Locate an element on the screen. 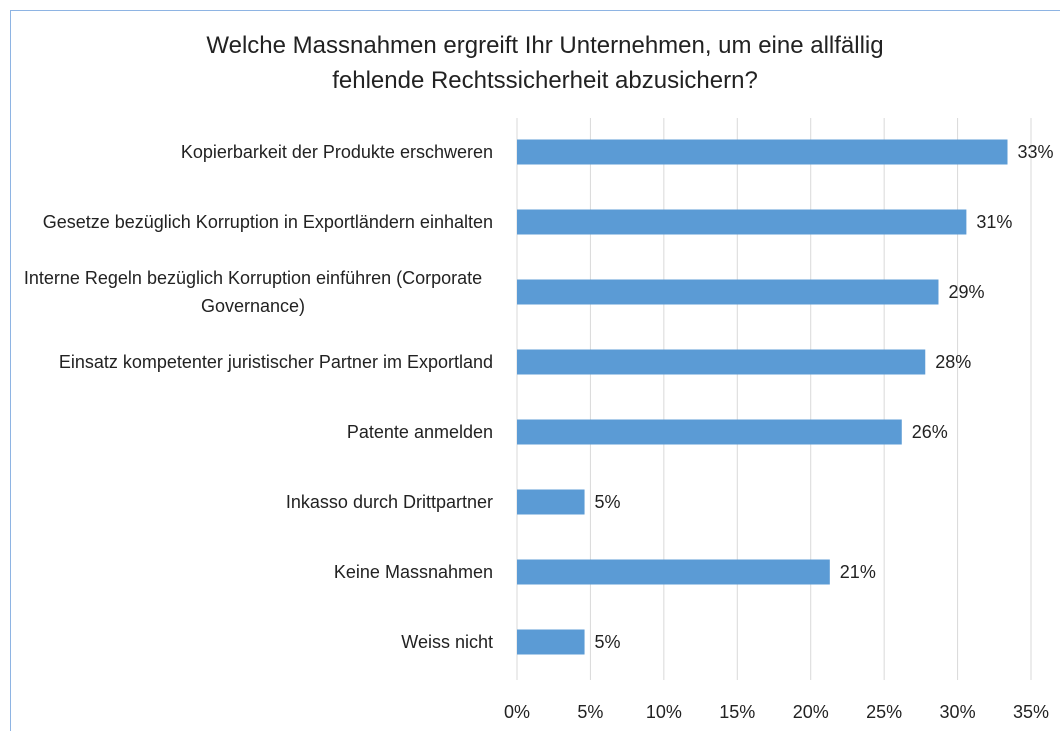 The height and width of the screenshot is (731, 1060). x-tick-label: 35% is located at coordinates (1031, 712).